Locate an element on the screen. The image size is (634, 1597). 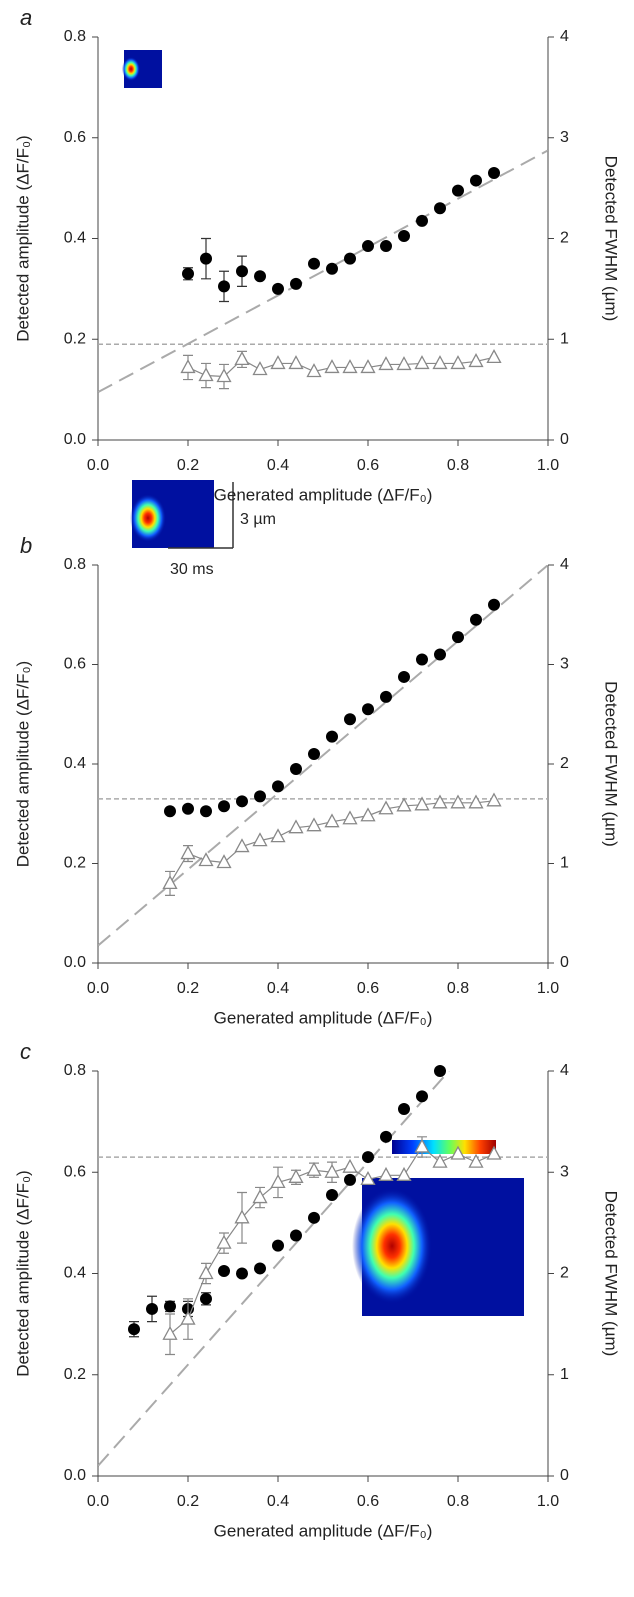
panel-label: b is located at coordinates (26, 545).